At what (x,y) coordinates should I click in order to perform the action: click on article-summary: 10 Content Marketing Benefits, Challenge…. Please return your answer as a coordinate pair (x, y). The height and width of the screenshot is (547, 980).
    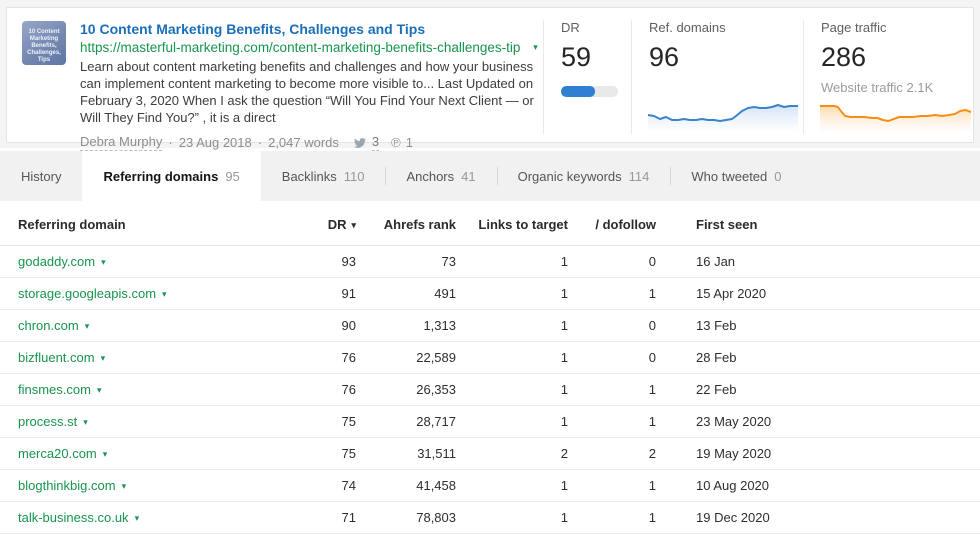
    Looking at the image, I should click on (275, 79).